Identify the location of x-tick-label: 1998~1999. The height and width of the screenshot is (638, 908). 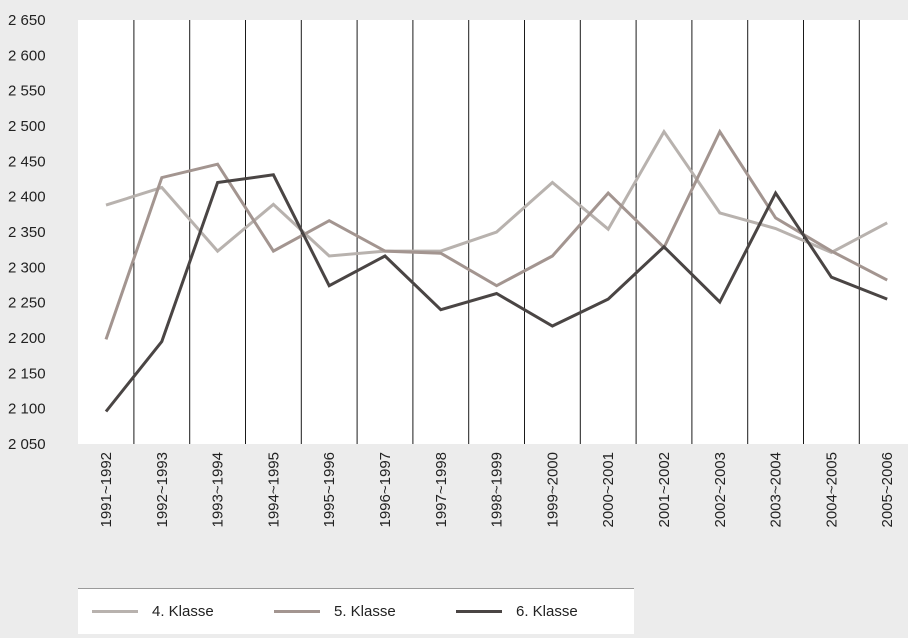
(497, 490).